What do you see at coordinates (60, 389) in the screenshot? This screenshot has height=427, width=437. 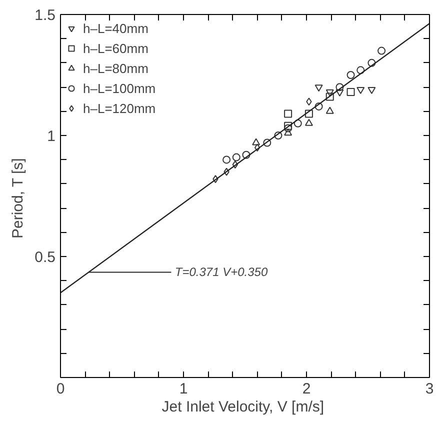 I see `x-tick-label: 0` at bounding box center [60, 389].